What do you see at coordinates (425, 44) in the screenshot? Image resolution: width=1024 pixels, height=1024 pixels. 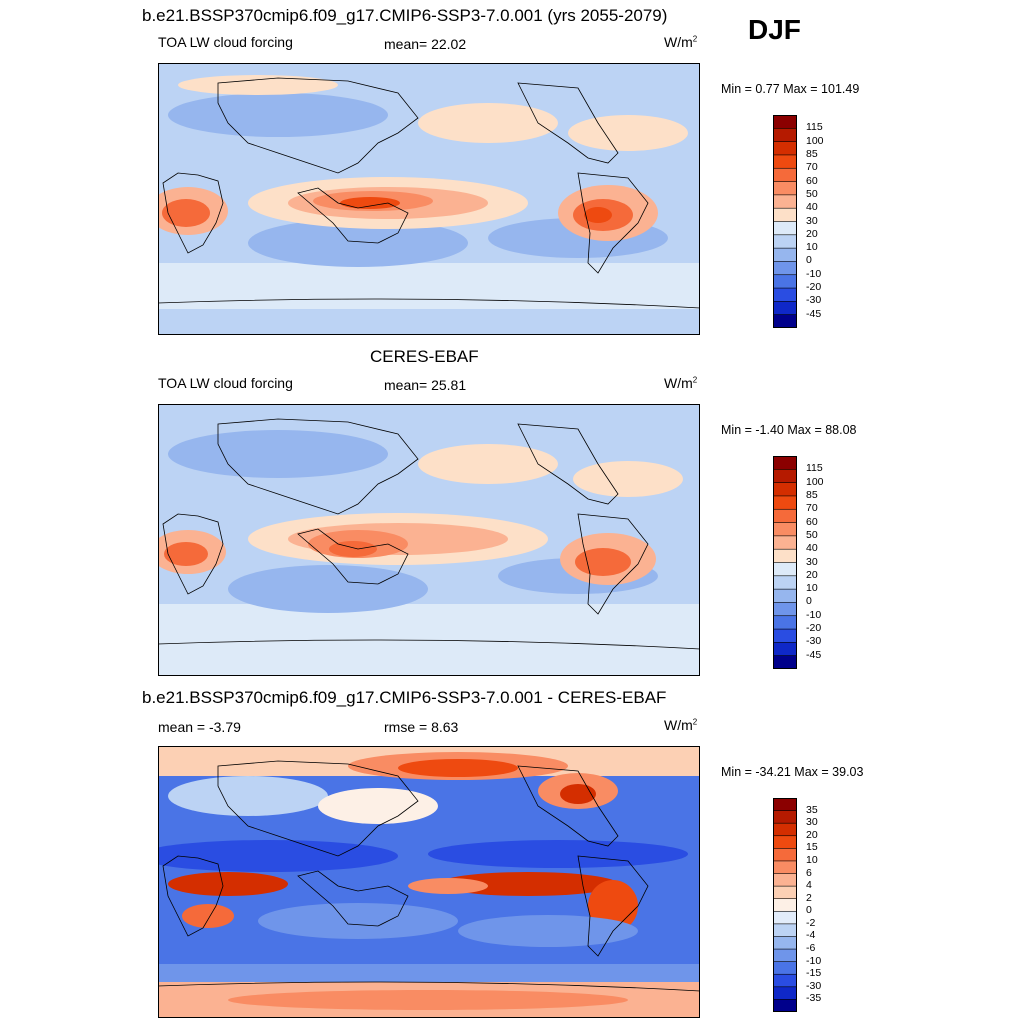 I see `panel1-mean-label: mean= 22.02` at bounding box center [425, 44].